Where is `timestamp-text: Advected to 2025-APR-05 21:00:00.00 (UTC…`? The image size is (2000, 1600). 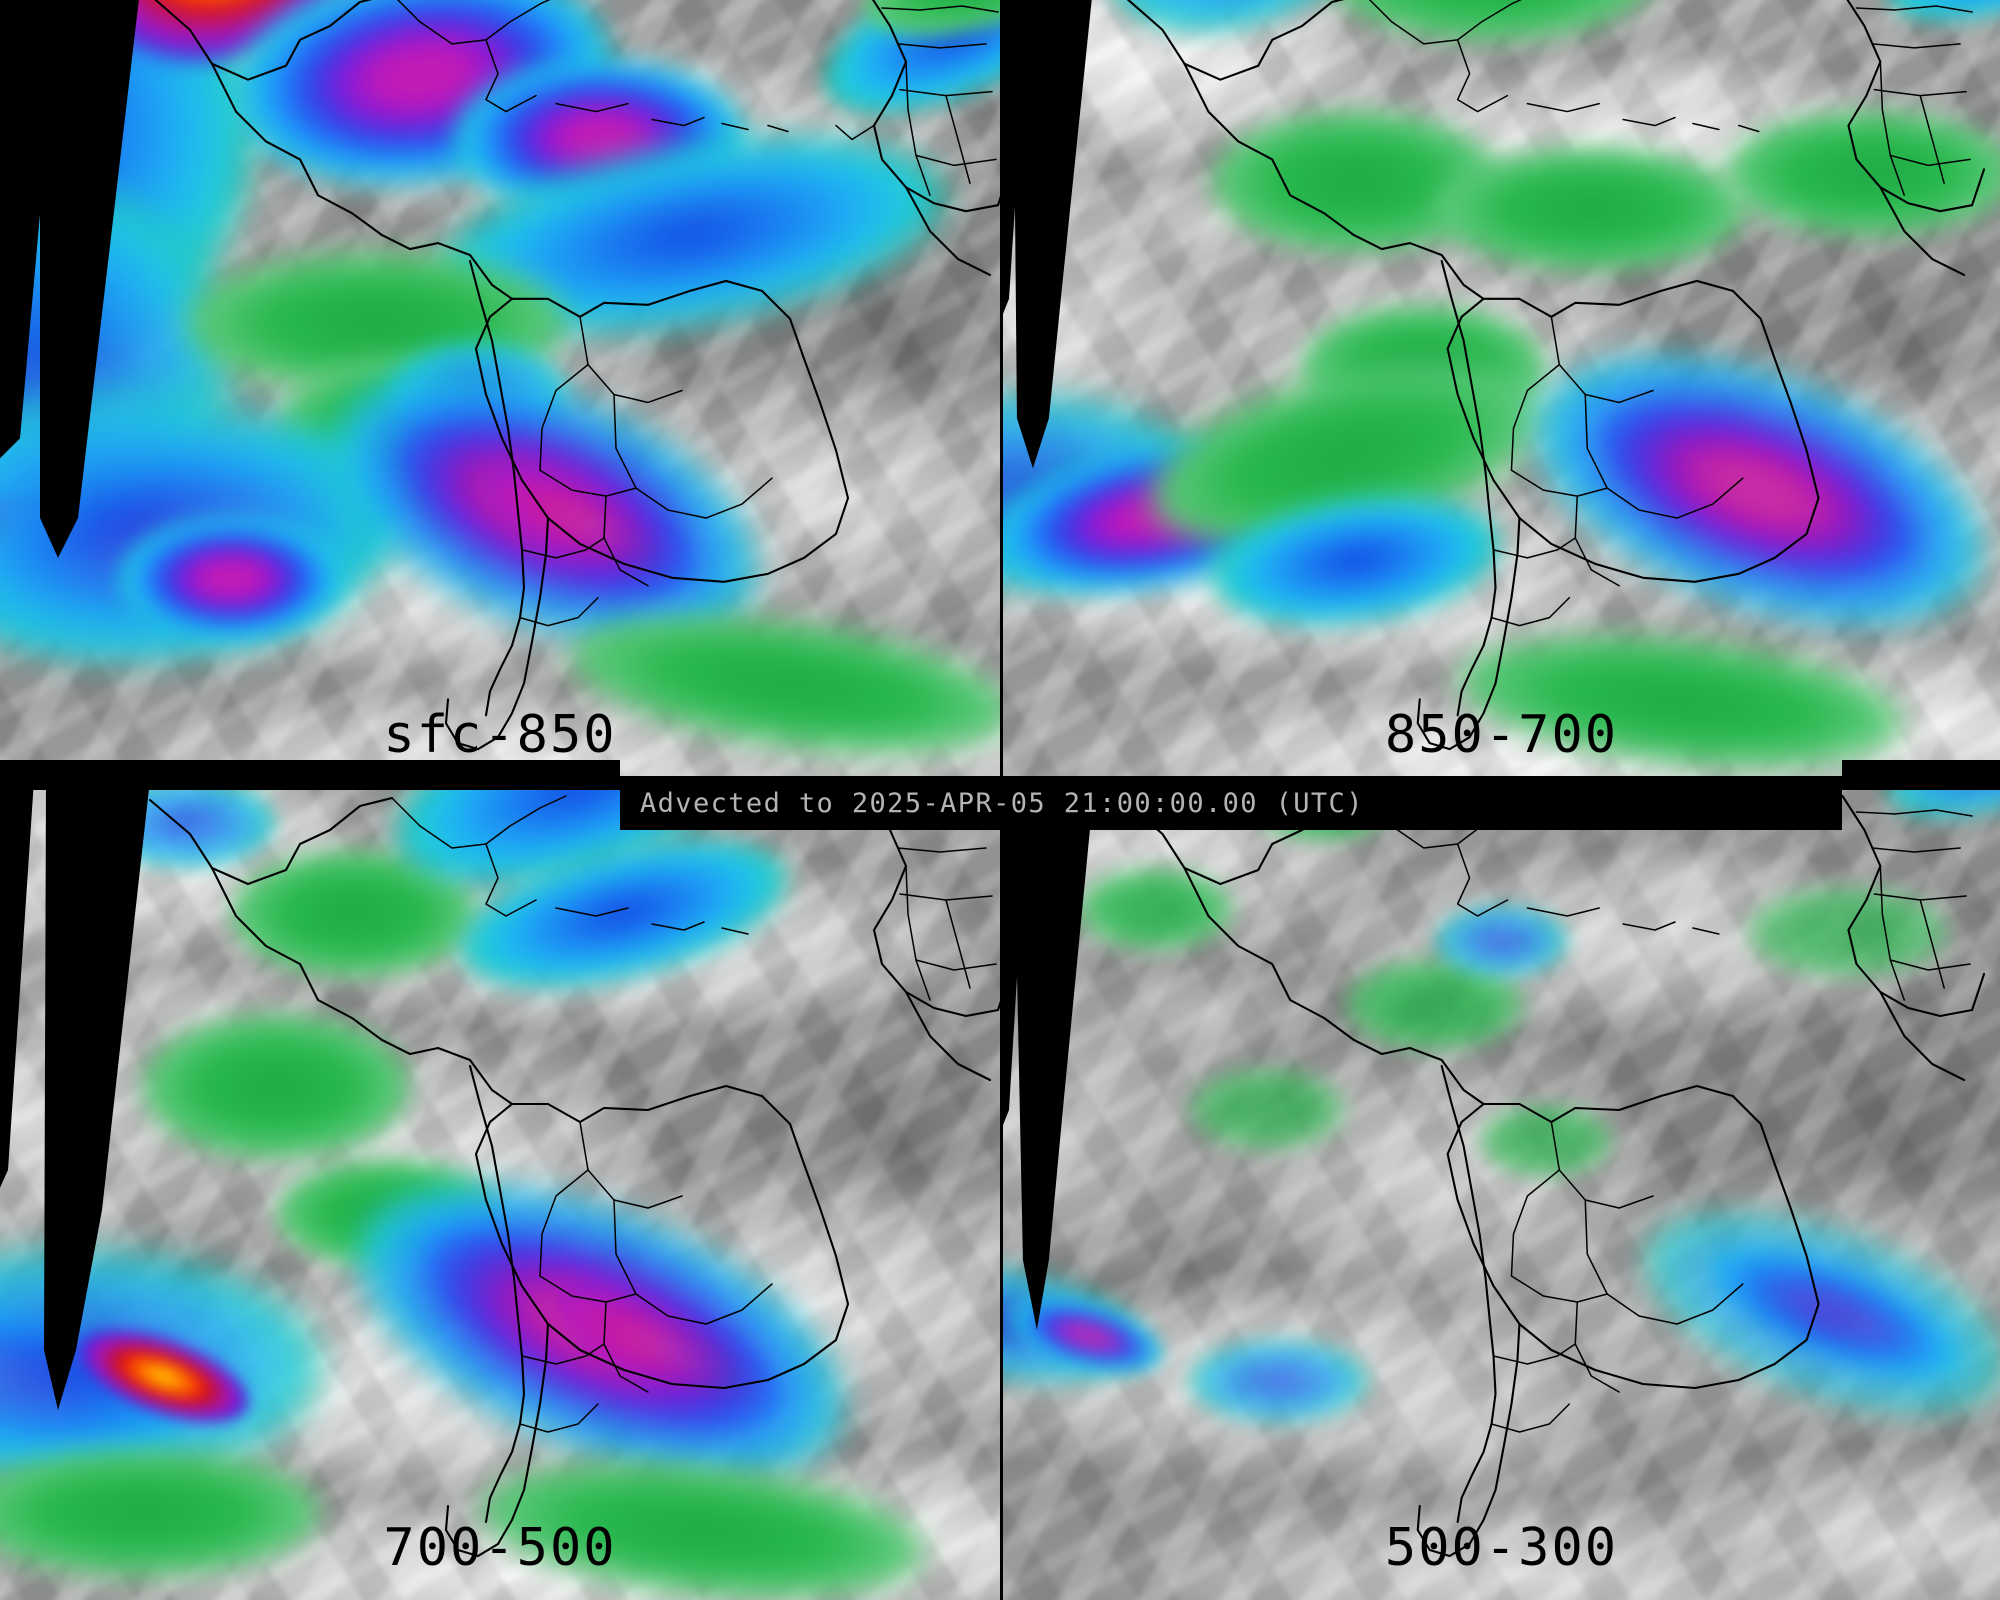 timestamp-text: Advected to 2025-APR-05 21:00:00.00 (UTC… is located at coordinates (1002, 803).